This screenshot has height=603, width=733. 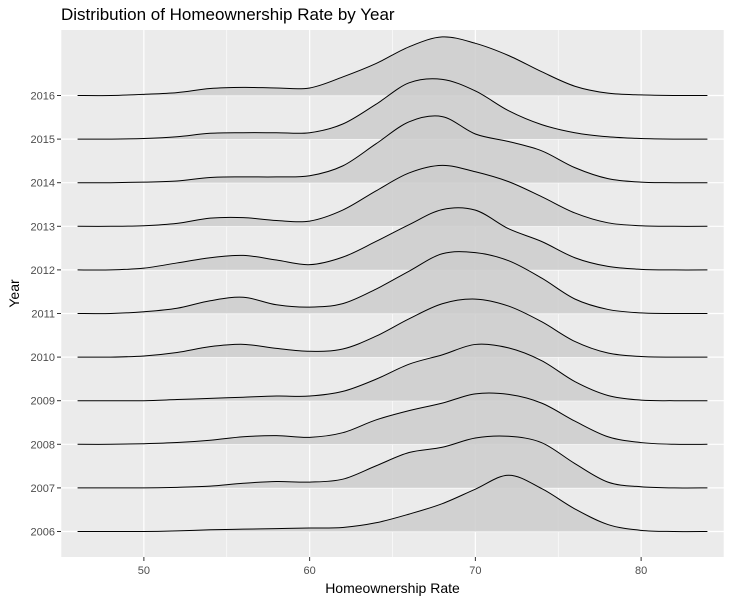 I want to click on ridge-fill-2014, so click(x=392, y=149).